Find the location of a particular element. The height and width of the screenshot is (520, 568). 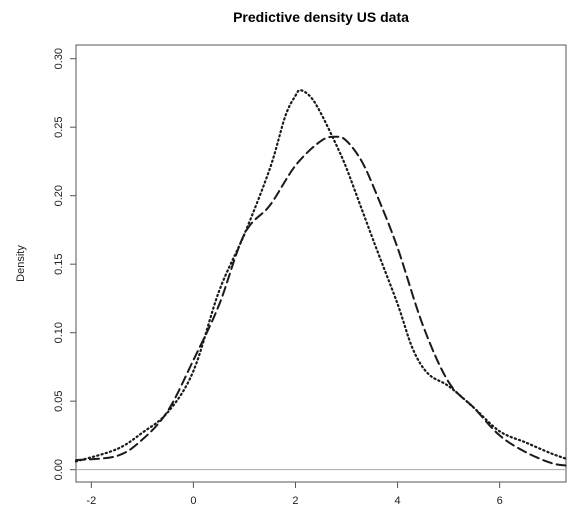

y-axis-title: Density is located at coordinates (21, 263).